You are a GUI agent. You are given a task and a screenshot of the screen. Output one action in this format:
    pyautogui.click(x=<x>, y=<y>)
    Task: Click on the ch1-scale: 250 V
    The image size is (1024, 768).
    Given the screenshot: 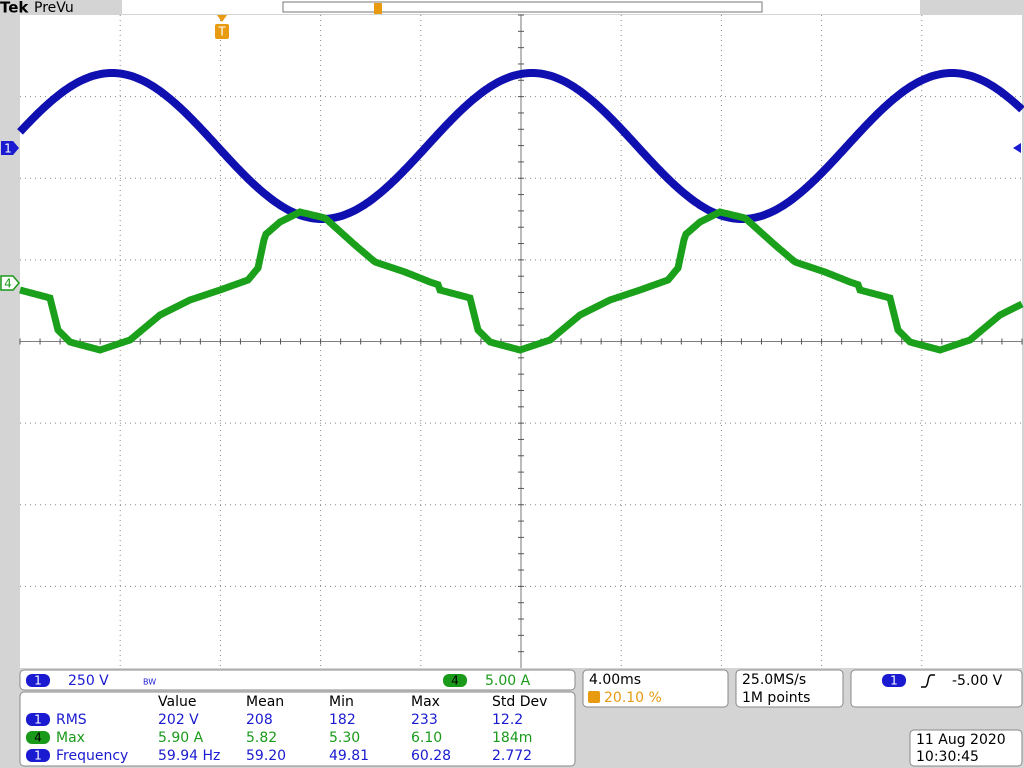 What is the action you would take?
    pyautogui.click(x=88, y=681)
    